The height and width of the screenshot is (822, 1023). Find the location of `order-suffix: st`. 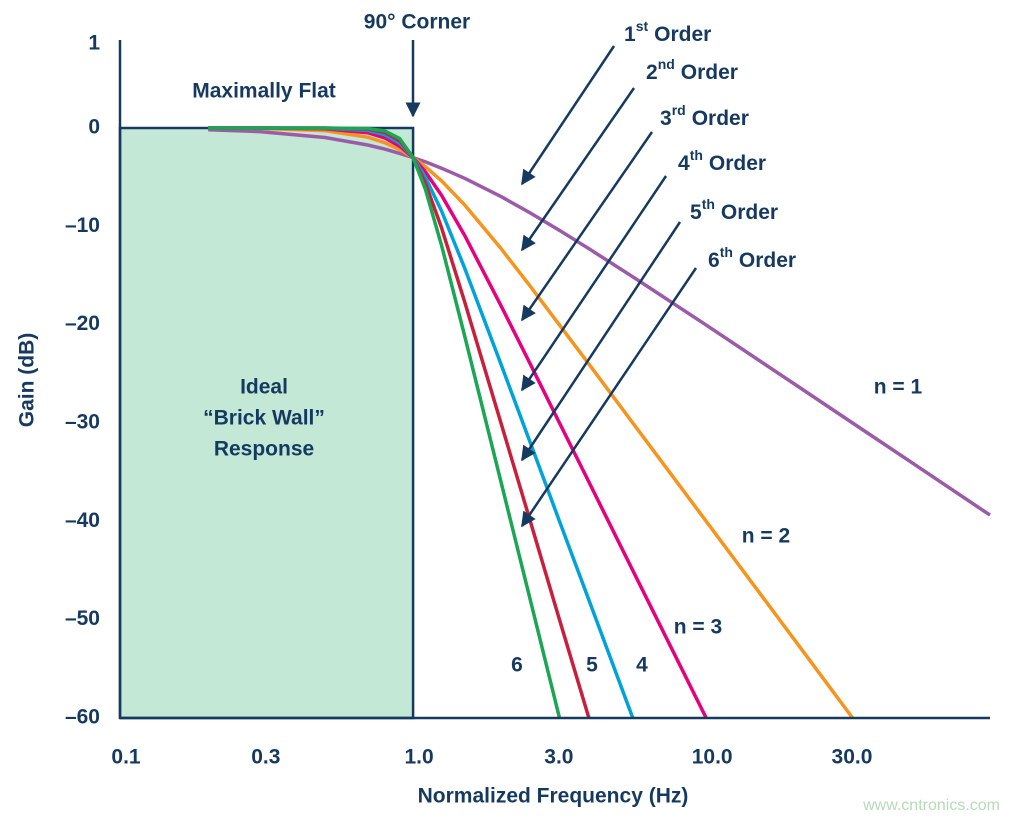

order-suffix: st is located at coordinates (642, 26).